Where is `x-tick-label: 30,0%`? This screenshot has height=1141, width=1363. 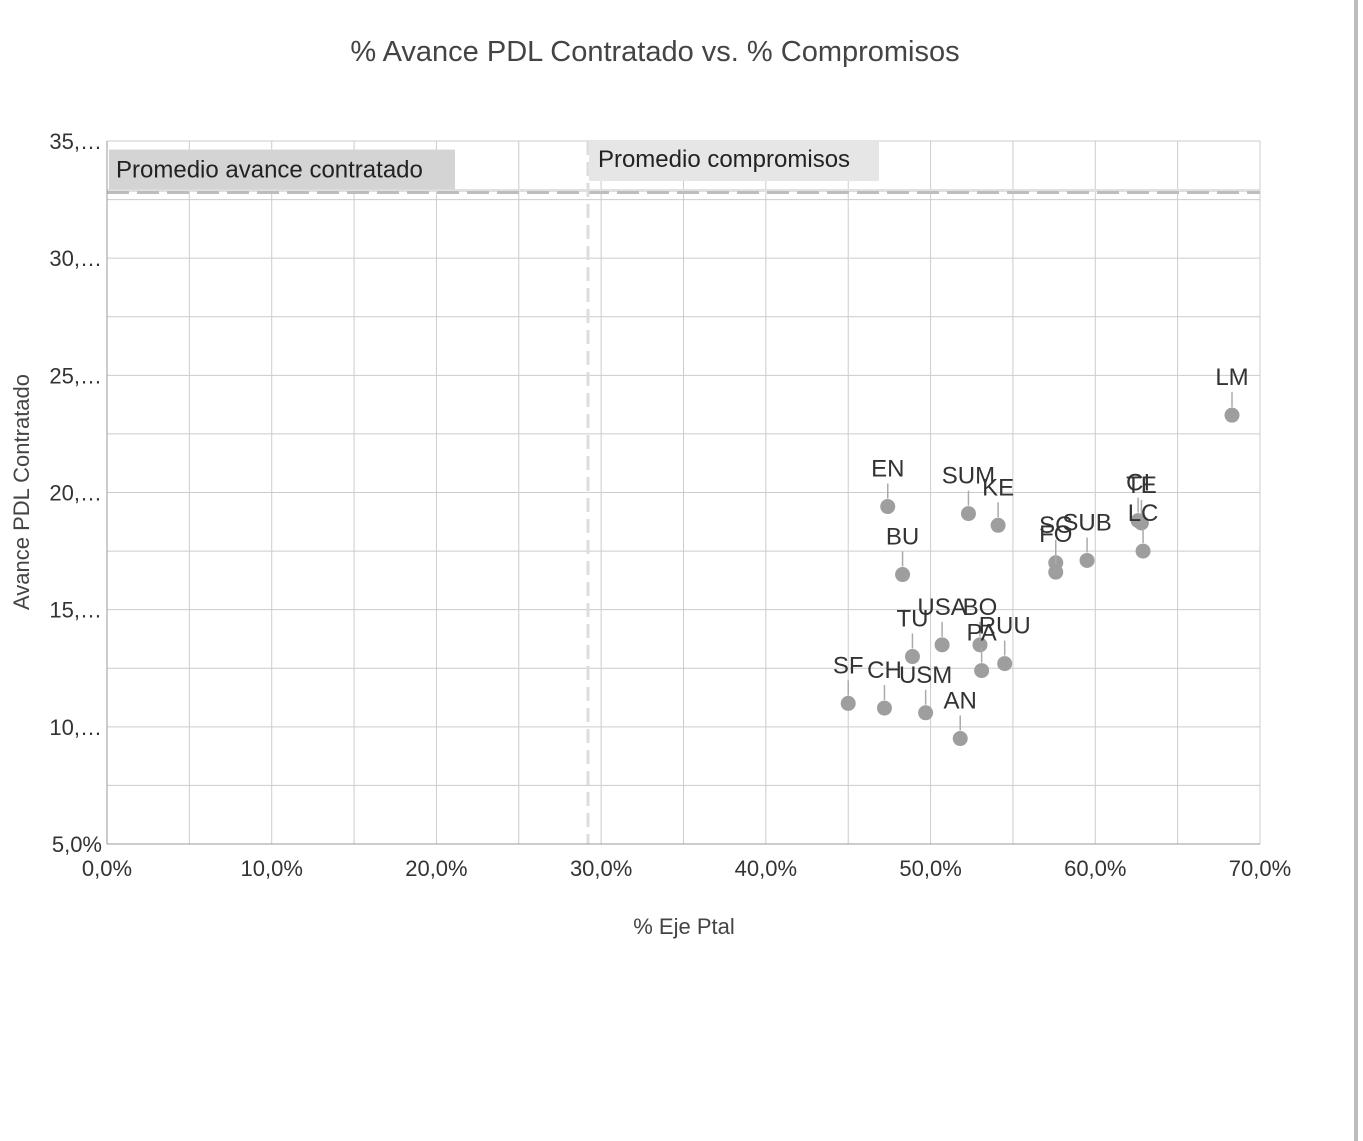
x-tick-label: 30,0% is located at coordinates (601, 868).